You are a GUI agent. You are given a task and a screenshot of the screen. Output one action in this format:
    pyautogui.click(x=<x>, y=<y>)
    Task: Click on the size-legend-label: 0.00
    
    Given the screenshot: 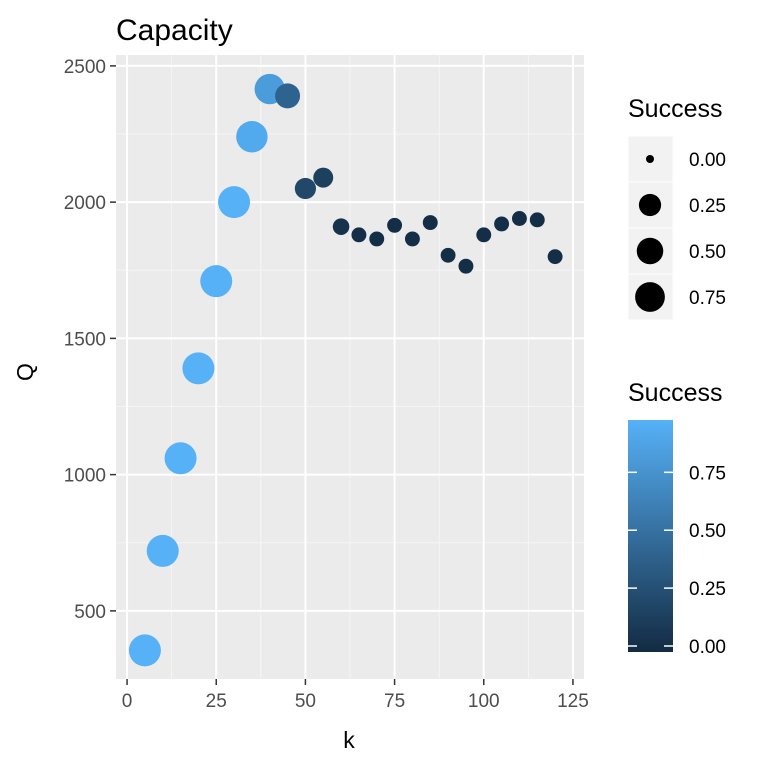 What is the action you would take?
    pyautogui.click(x=707, y=160)
    